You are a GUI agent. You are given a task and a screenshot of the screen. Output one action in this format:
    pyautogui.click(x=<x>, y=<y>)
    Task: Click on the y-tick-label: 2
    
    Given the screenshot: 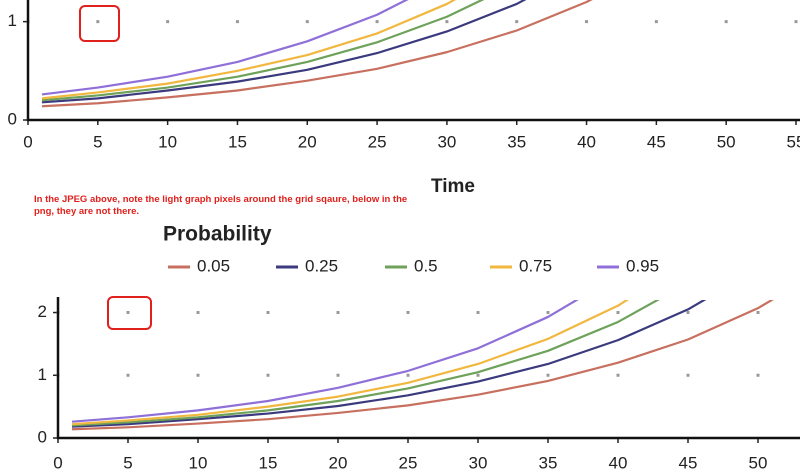 What is the action you would take?
    pyautogui.click(x=42, y=311)
    